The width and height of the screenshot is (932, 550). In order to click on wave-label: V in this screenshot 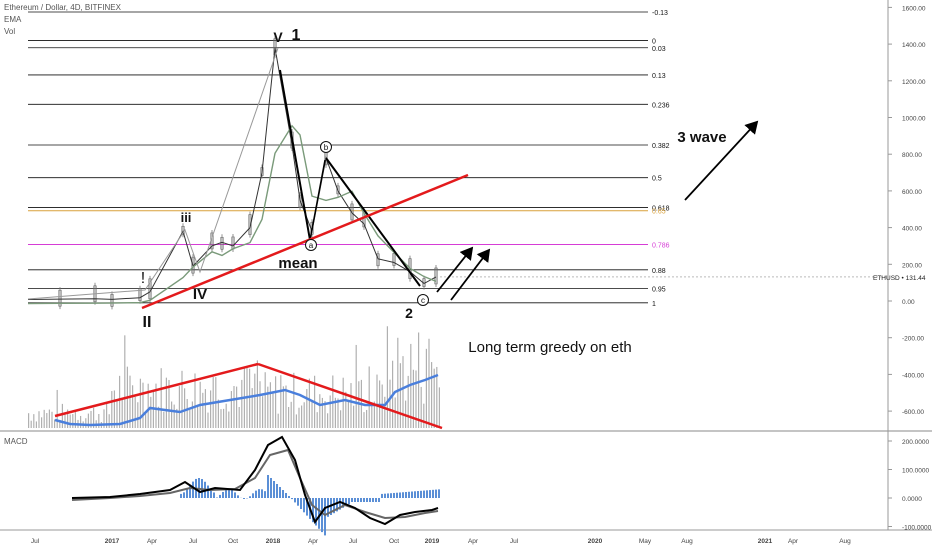, I will do `click(278, 37)`.